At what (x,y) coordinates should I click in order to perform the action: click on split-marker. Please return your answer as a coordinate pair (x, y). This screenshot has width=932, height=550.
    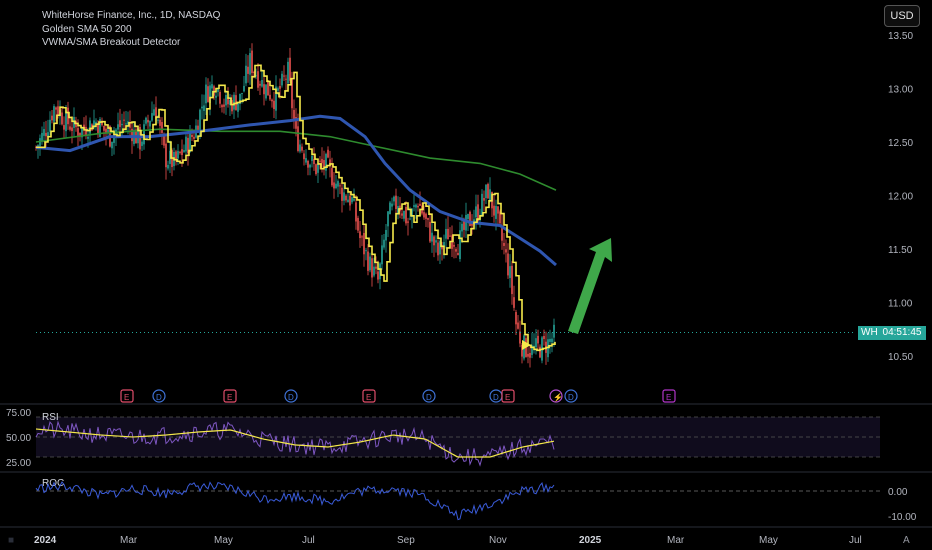
    Looking at the image, I should click on (556, 396).